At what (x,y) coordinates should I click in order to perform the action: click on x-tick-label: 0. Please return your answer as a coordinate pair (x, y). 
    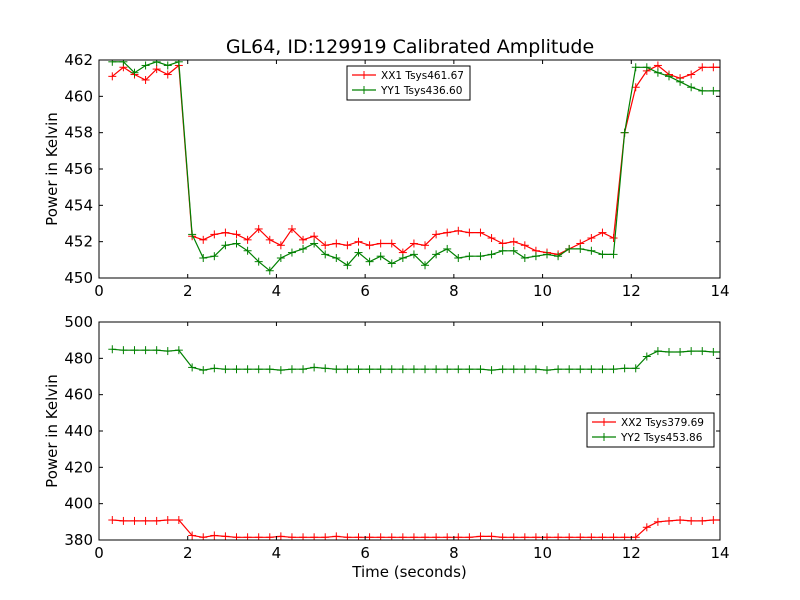
    Looking at the image, I should click on (99, 291).